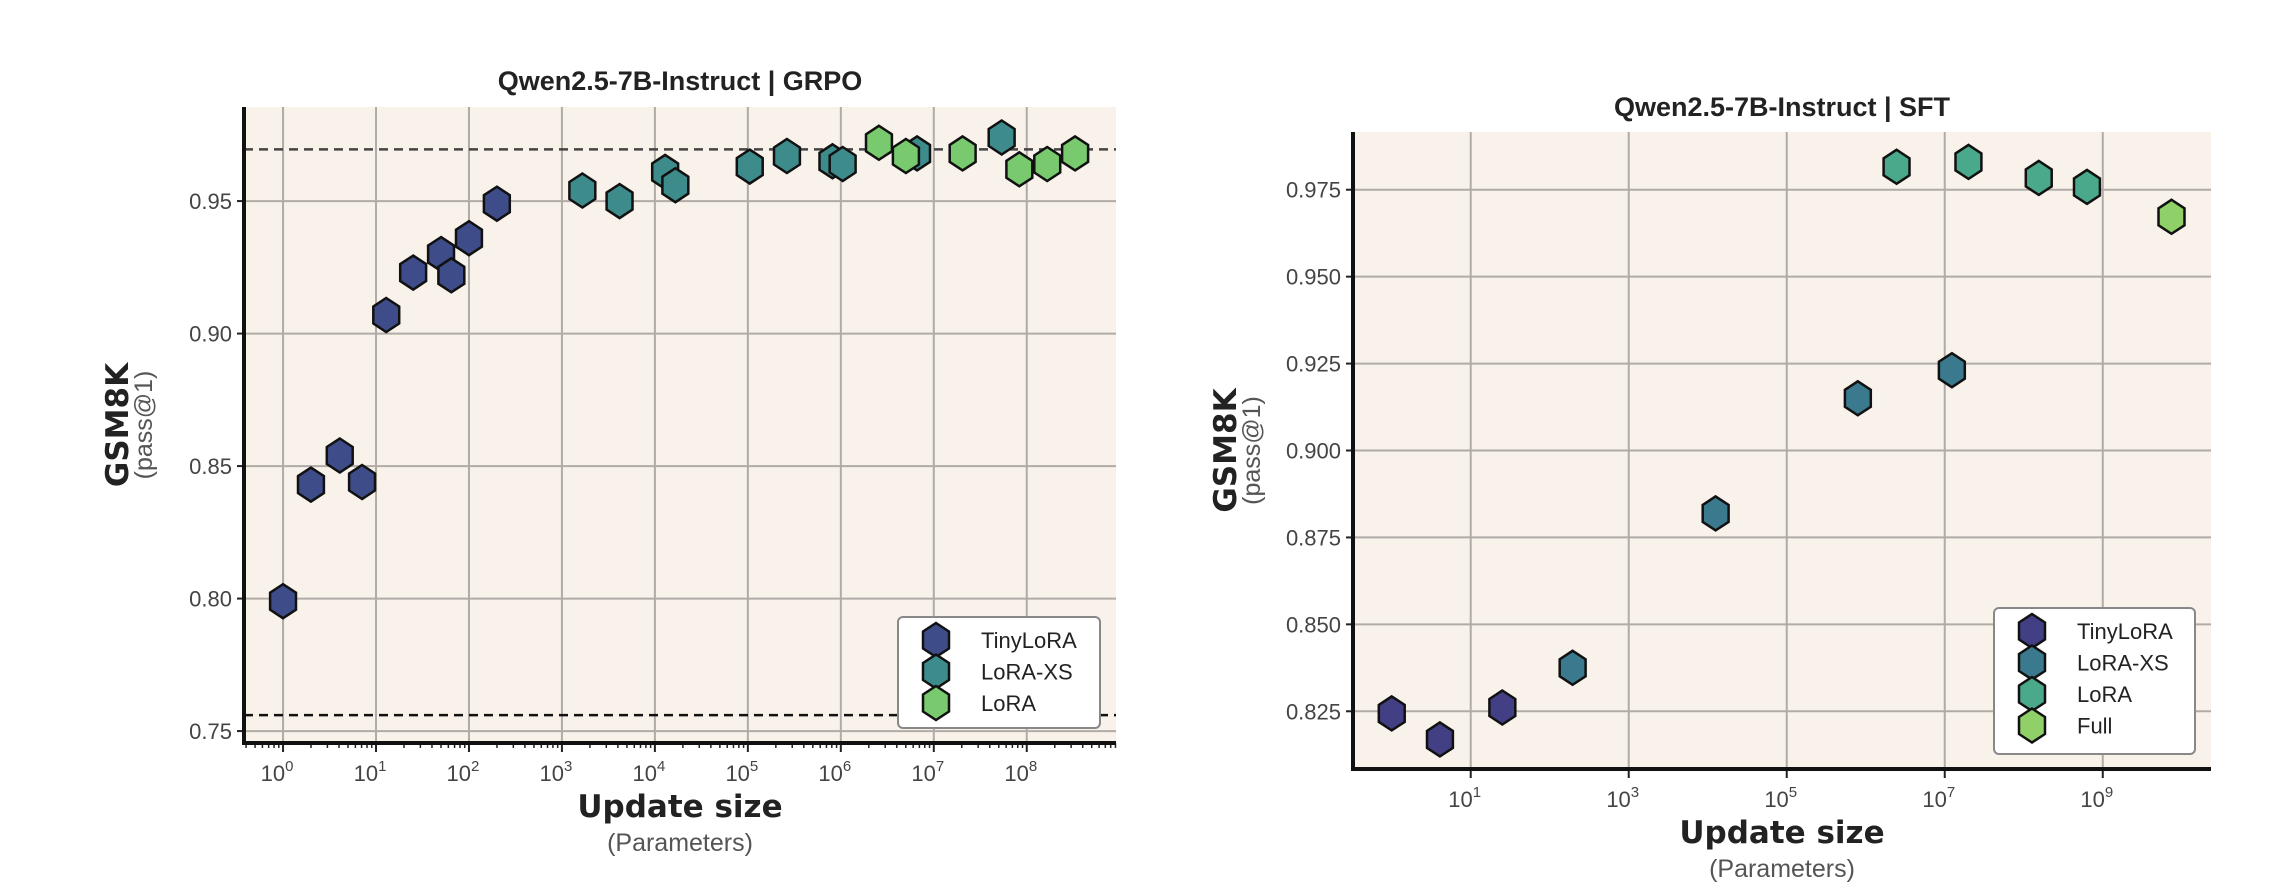 The image size is (2296, 890). What do you see at coordinates (648, 772) in the screenshot?
I see `x-tick-label: 10⁴` at bounding box center [648, 772].